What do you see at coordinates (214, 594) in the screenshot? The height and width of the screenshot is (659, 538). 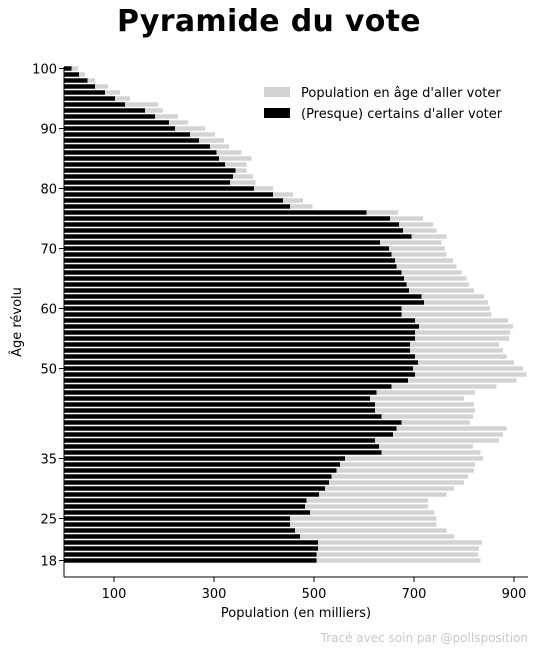 I see `x-tick-label: 300` at bounding box center [214, 594].